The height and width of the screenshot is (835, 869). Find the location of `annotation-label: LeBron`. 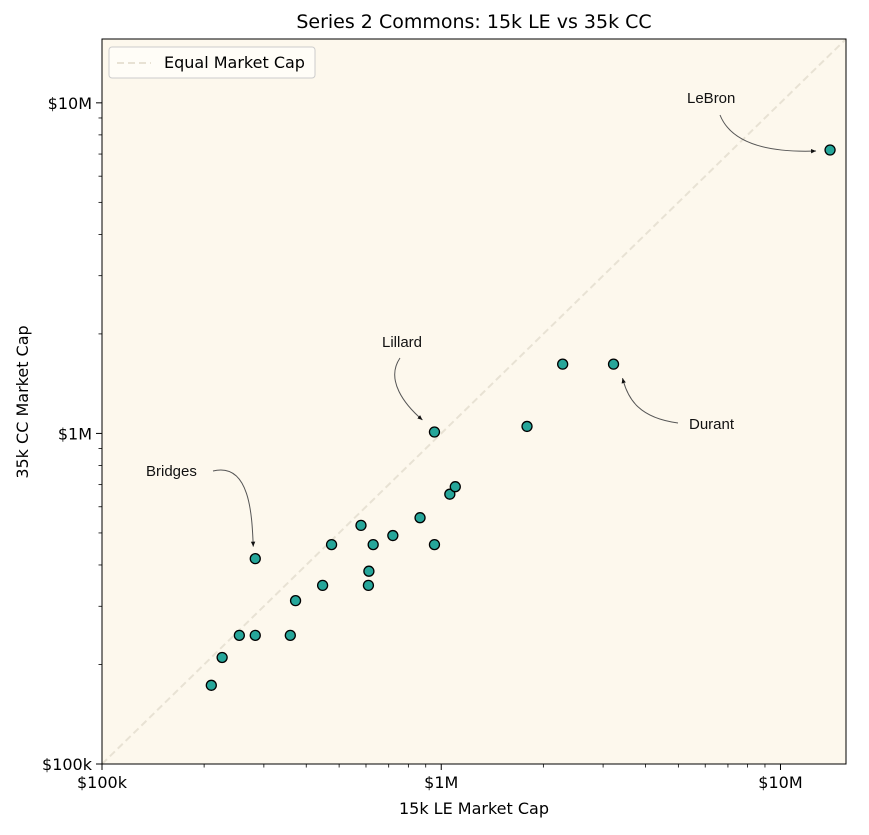

annotation-label: LeBron is located at coordinates (711, 98).